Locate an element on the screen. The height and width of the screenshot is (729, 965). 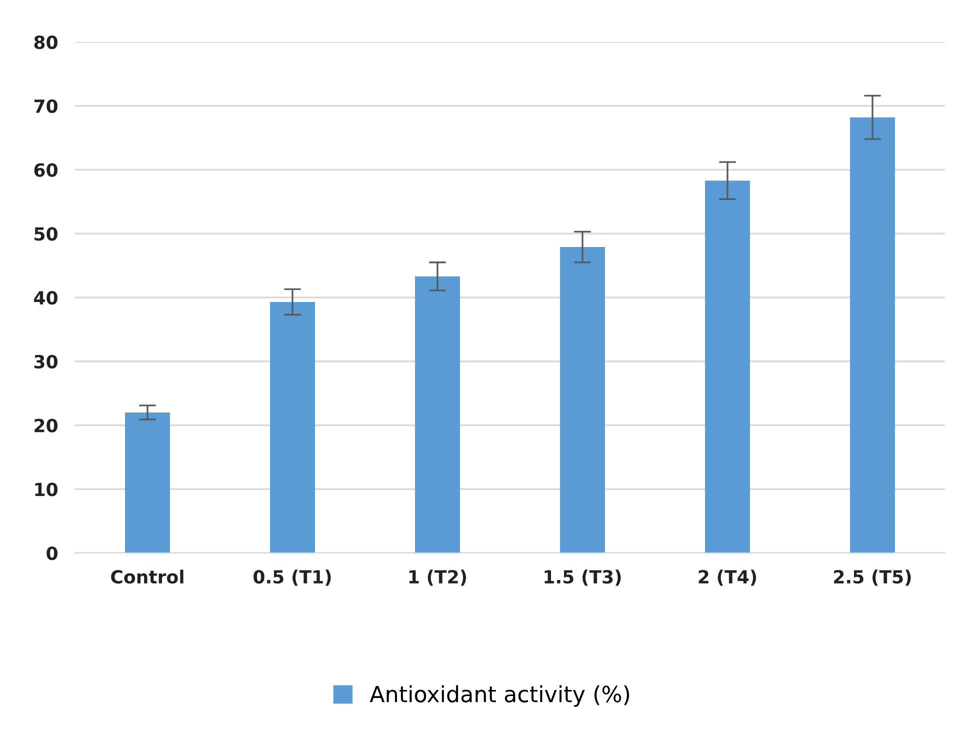
y-tick-label: 80 is located at coordinates (46, 42).